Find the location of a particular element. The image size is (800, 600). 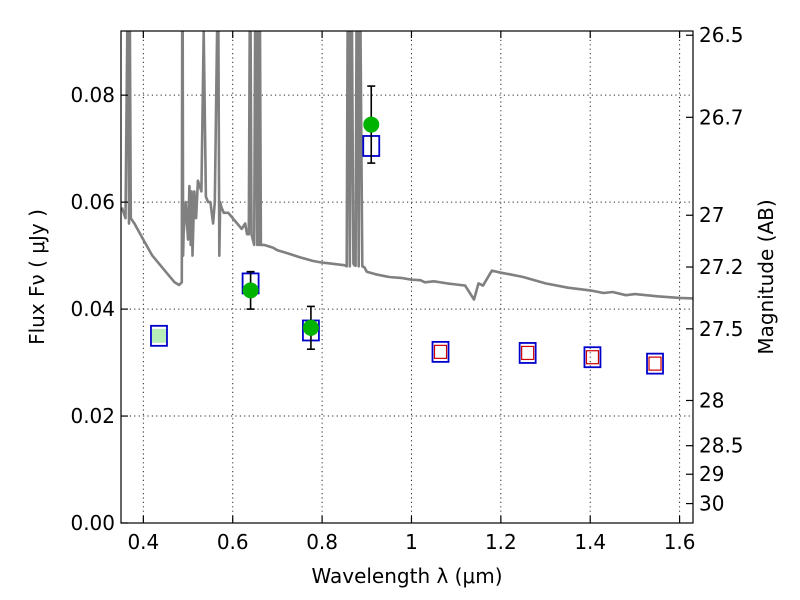

model-box-fill is located at coordinates (158, 335).